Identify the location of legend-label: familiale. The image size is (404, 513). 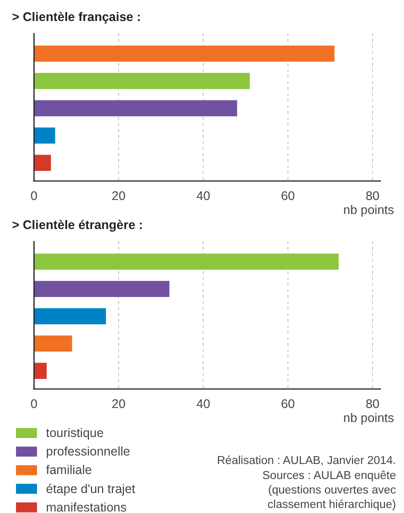
(69, 470).